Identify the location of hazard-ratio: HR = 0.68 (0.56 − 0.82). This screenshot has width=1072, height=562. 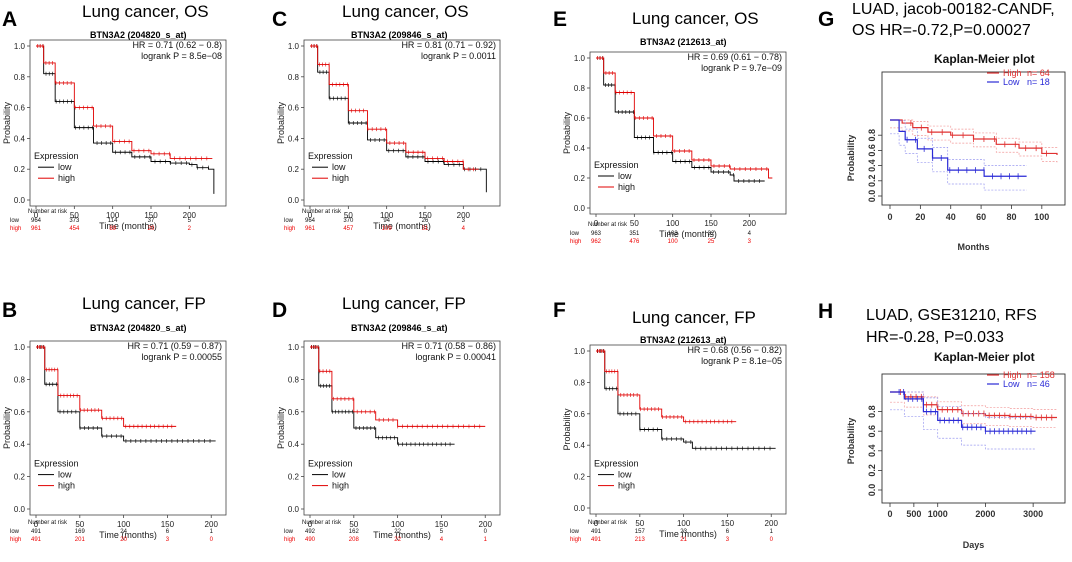
(734, 350).